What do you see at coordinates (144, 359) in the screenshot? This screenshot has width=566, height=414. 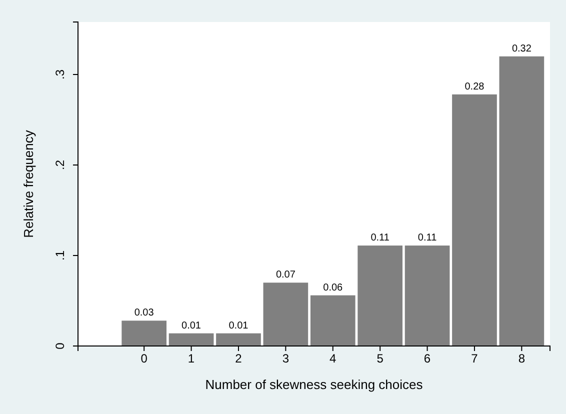 I see `x-tick-label: 0` at bounding box center [144, 359].